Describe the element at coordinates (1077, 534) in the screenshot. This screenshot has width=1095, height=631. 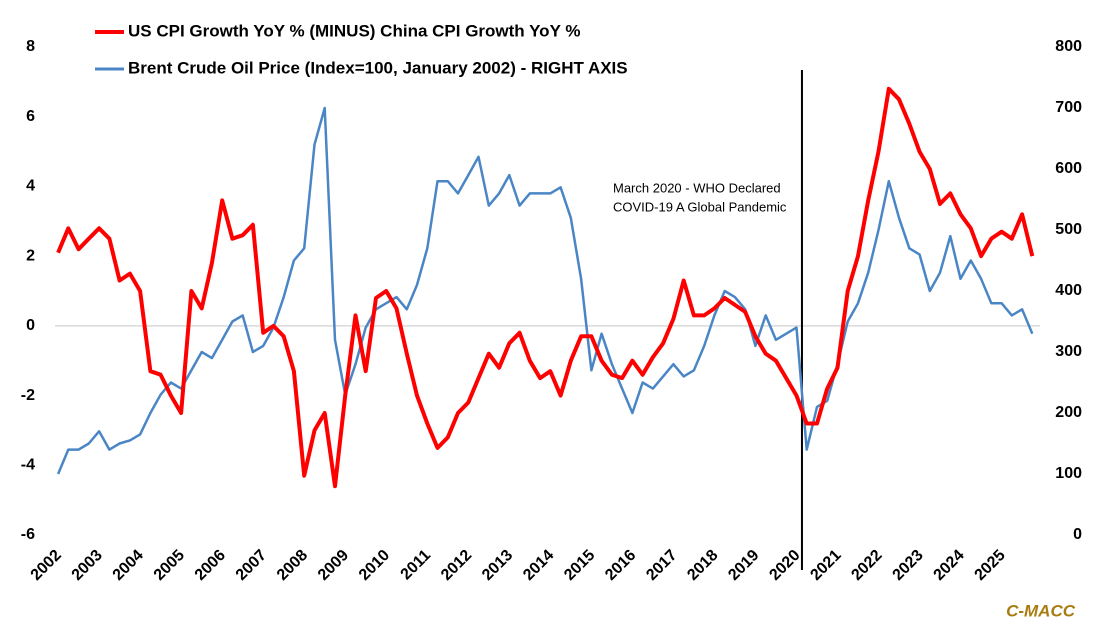
I see `y2-tick-label: 0` at that location.